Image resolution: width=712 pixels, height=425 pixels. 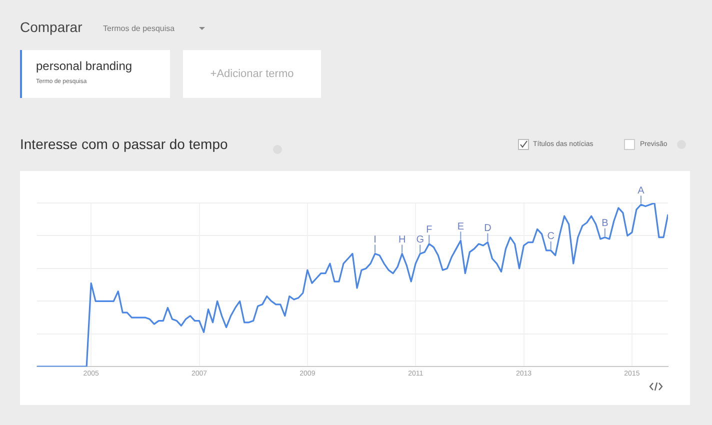 I want to click on annotation: A, so click(x=641, y=190).